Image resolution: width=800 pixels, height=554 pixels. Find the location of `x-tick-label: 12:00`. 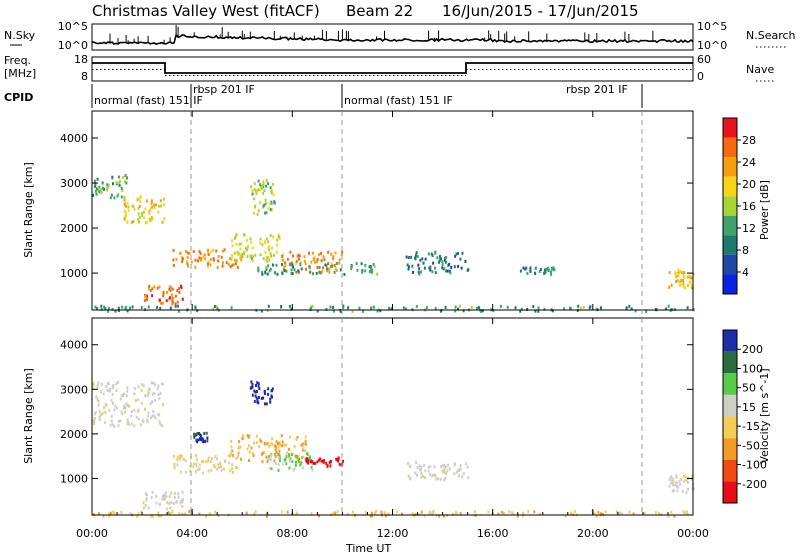

x-tick-label: 12:00 is located at coordinates (393, 533).